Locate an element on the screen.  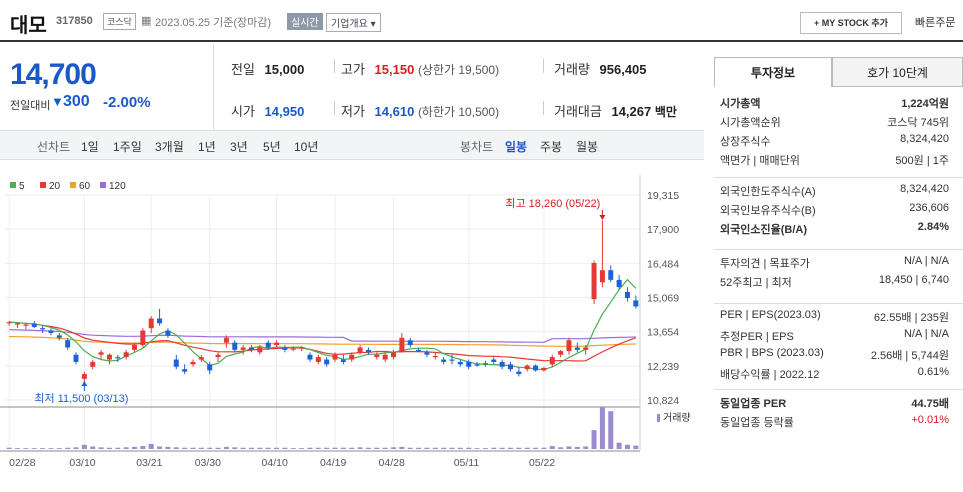
add-mystock-button: + MY STOCK 추가 is located at coordinates (851, 23).